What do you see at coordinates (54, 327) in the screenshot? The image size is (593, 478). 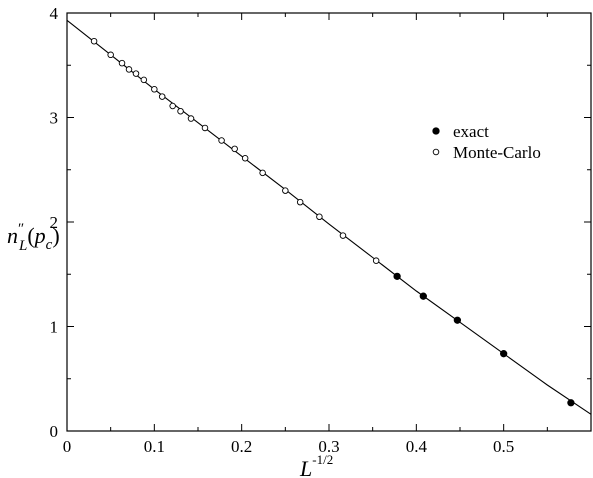 I see `y-tick-label: 1` at bounding box center [54, 327].